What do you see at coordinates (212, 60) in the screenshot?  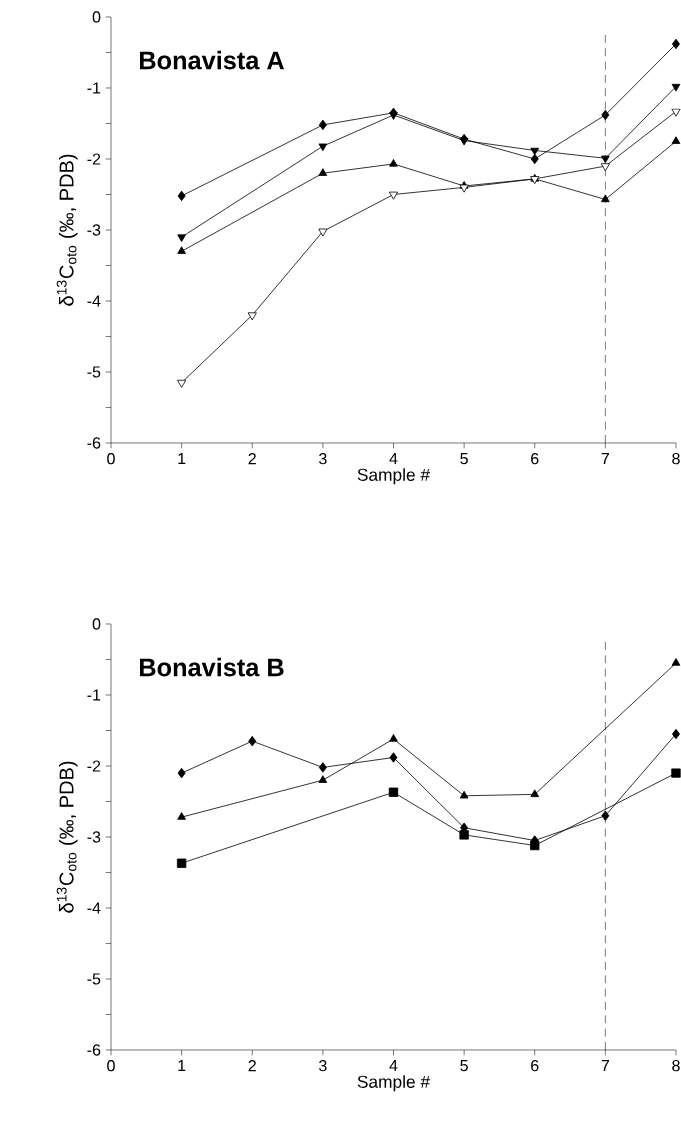 I see `text: Bonavista A` at bounding box center [212, 60].